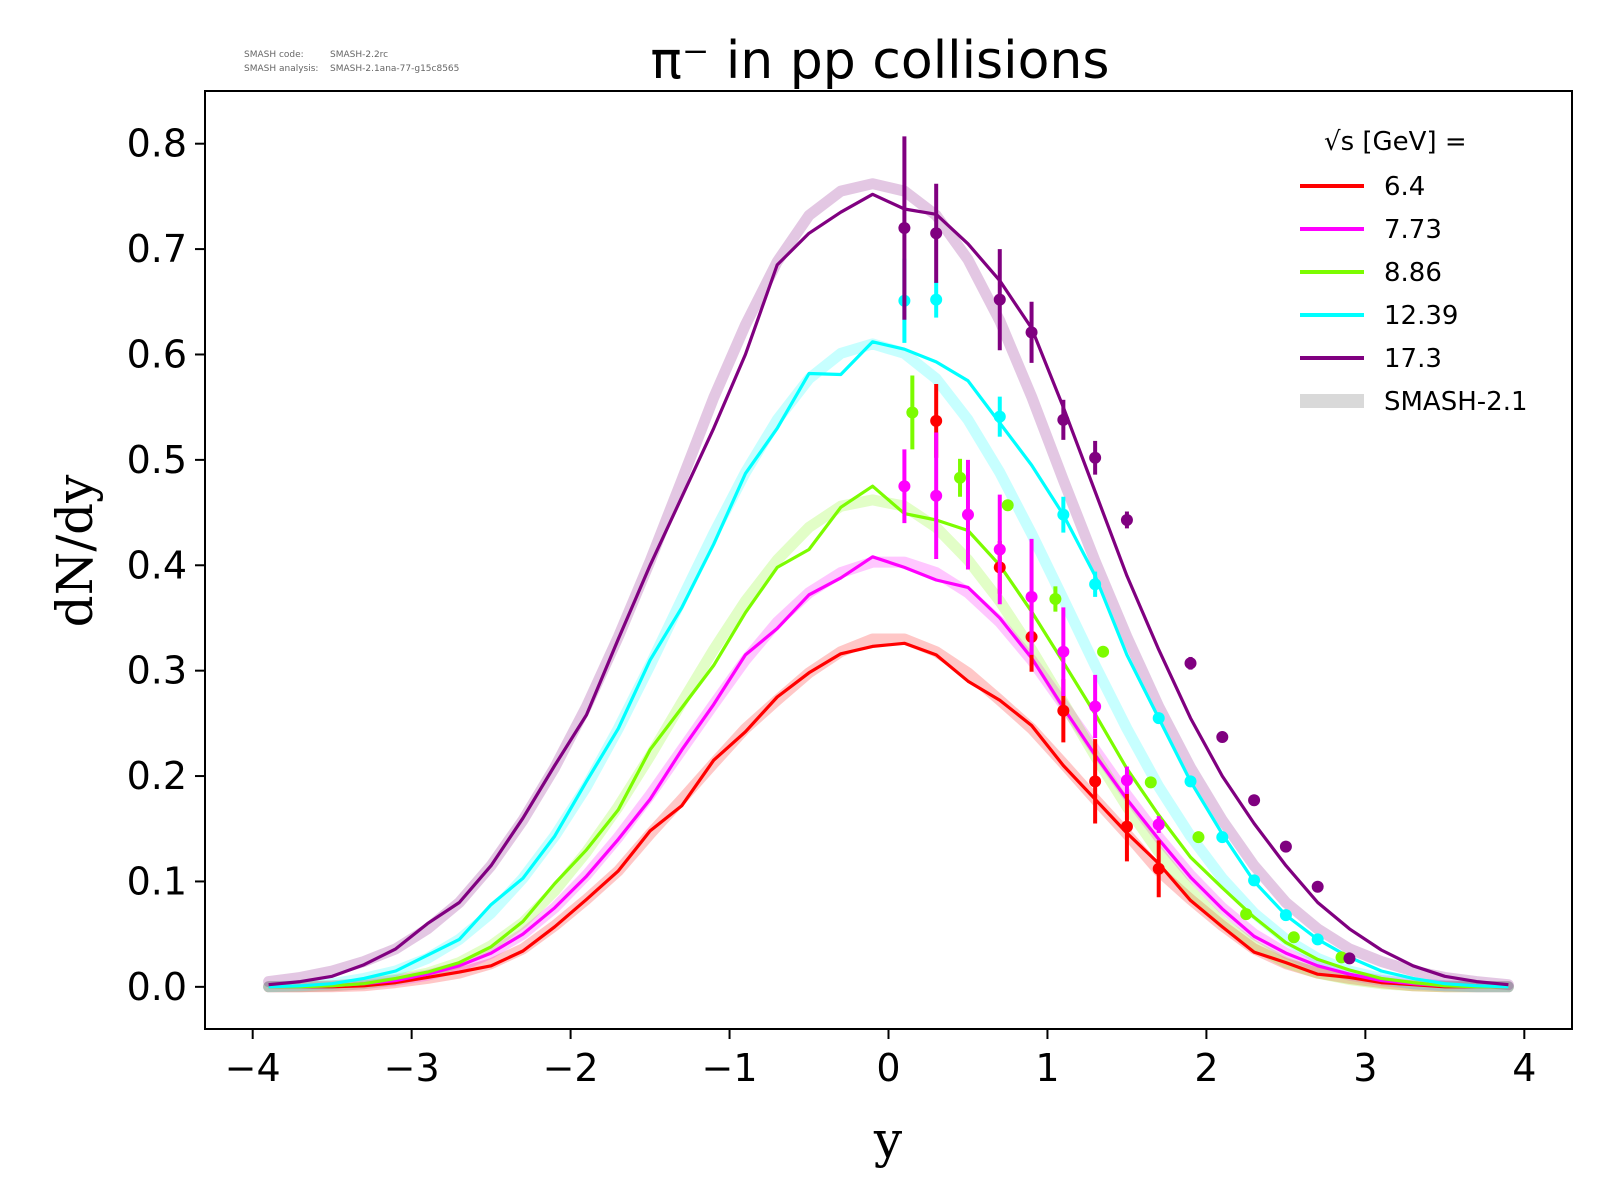 The height and width of the screenshot is (1200, 1600). Describe the element at coordinates (1362, 187) in the screenshot. I see `legend-entry-6-4: 6.4` at that location.